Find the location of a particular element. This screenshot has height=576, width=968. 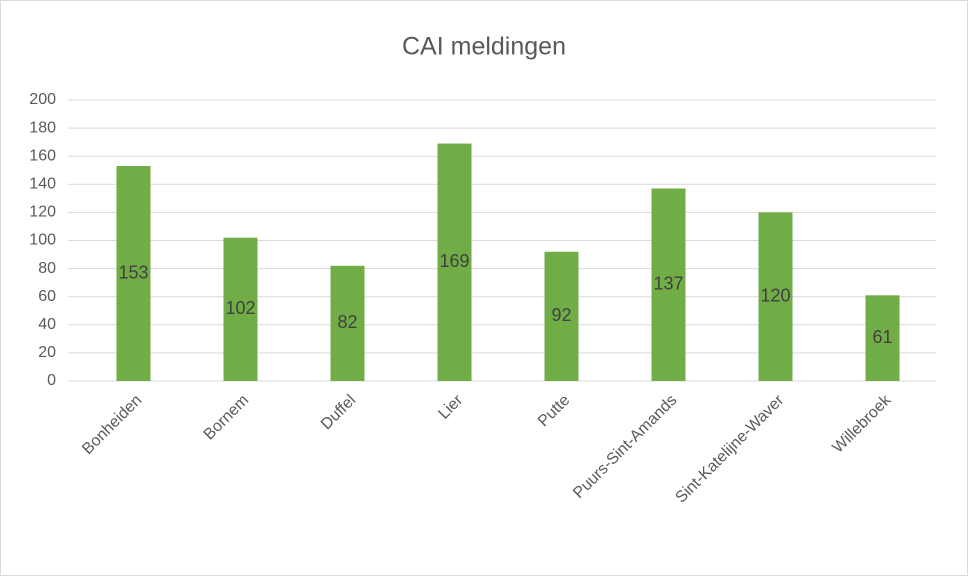

y-tick-label: 200 is located at coordinates (42, 99).